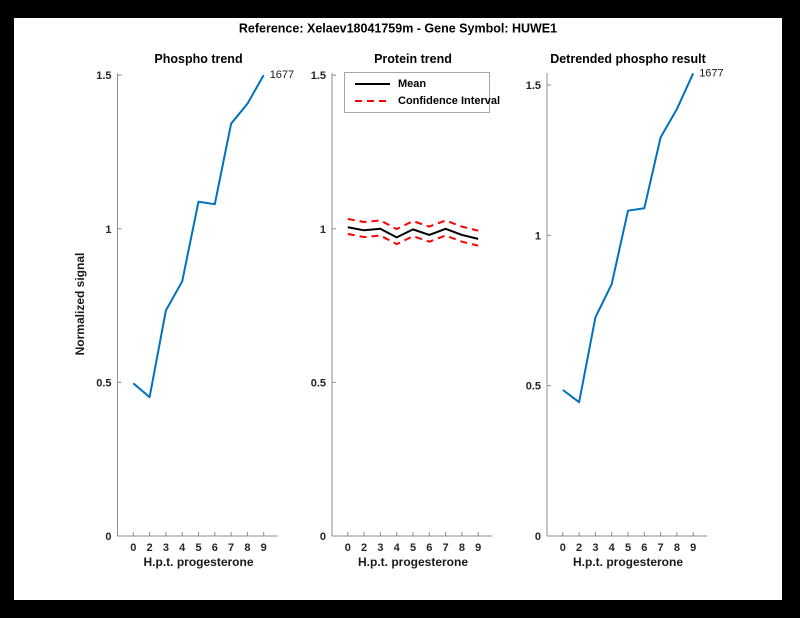  I want to click on legend-label: Mean, so click(412, 84).